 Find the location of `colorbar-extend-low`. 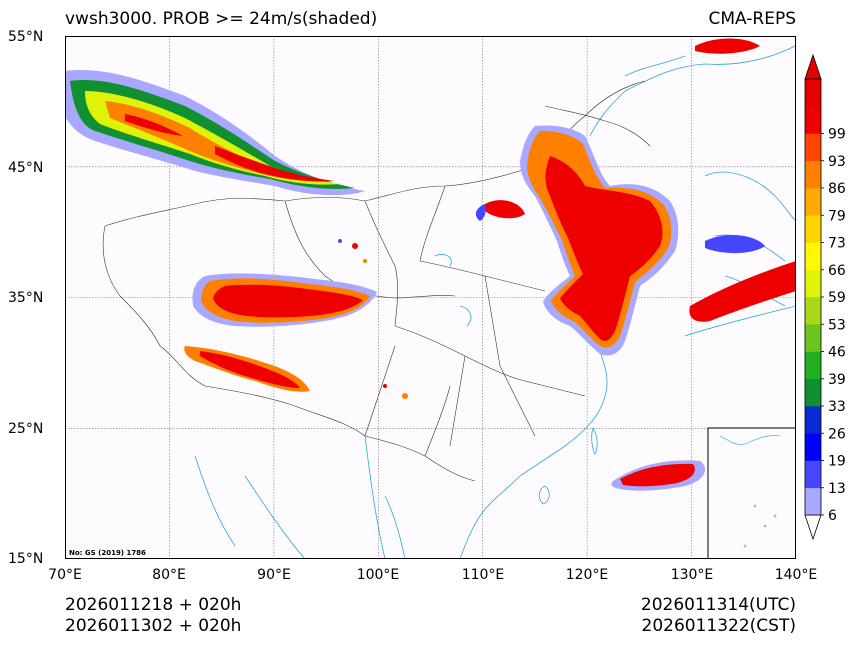

colorbar-extend-low is located at coordinates (813, 527).